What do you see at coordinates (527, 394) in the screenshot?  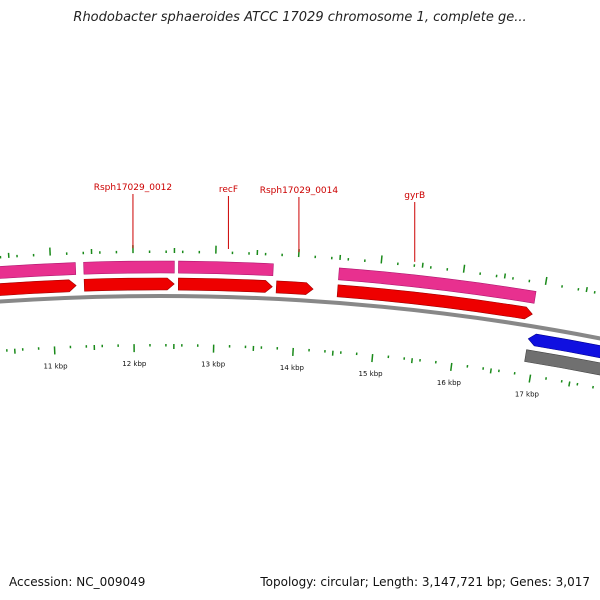 I see `kbp-tick-label: 17 kbp` at bounding box center [527, 394].